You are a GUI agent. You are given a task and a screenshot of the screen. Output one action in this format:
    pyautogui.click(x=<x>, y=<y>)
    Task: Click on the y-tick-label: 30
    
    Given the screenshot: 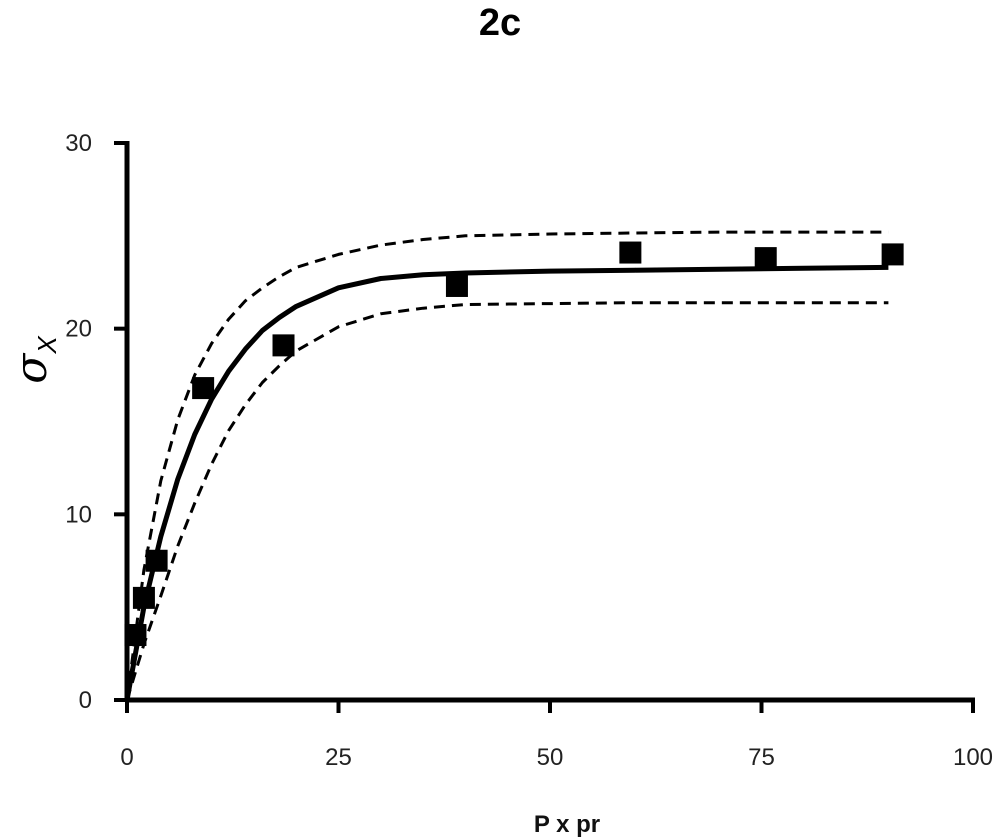 What is the action you would take?
    pyautogui.click(x=78, y=143)
    